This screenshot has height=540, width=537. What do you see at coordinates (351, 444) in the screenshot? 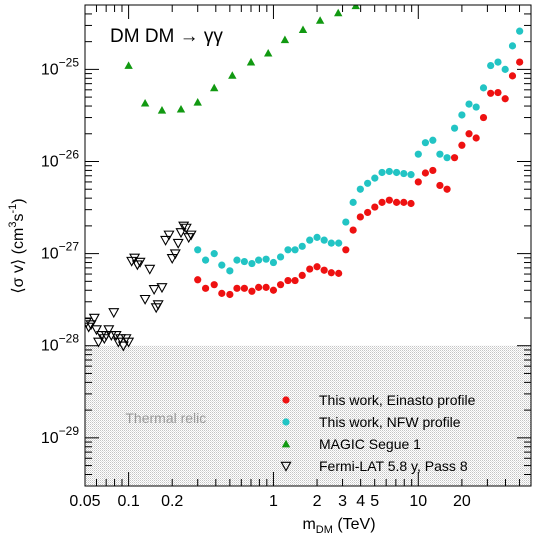
I see `legend-entry: MAGIC Segue 1` at bounding box center [351, 444].